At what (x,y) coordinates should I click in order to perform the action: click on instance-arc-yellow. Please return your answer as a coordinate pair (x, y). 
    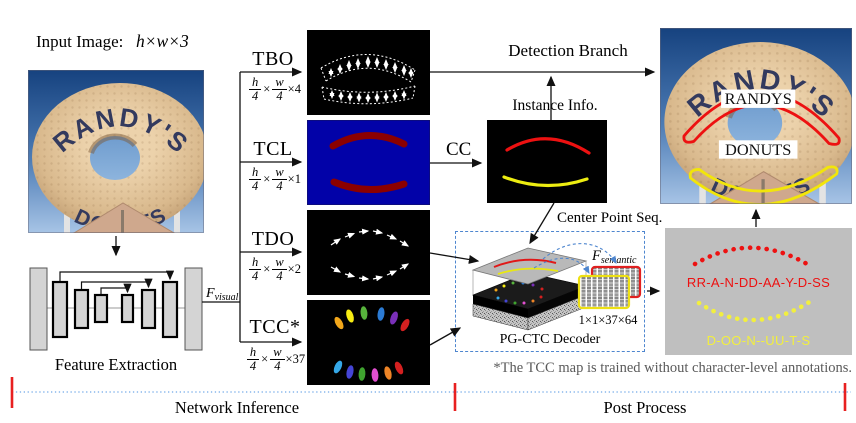
    Looking at the image, I should click on (545, 181).